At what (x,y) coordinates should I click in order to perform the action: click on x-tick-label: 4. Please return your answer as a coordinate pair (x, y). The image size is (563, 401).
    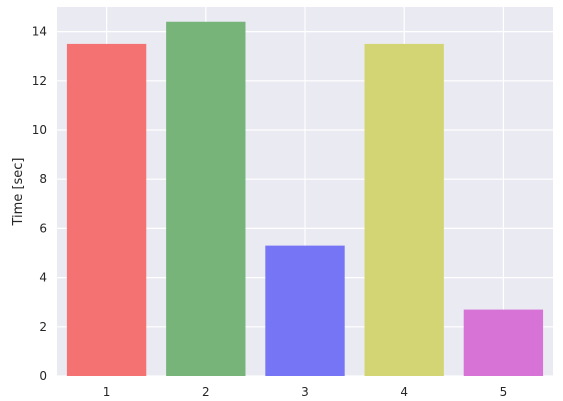
    Looking at the image, I should click on (404, 392).